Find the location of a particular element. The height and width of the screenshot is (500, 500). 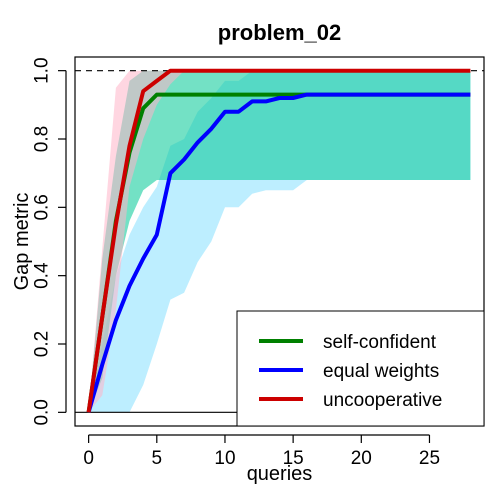

y-tick-label: 1.0 is located at coordinates (42, 70).